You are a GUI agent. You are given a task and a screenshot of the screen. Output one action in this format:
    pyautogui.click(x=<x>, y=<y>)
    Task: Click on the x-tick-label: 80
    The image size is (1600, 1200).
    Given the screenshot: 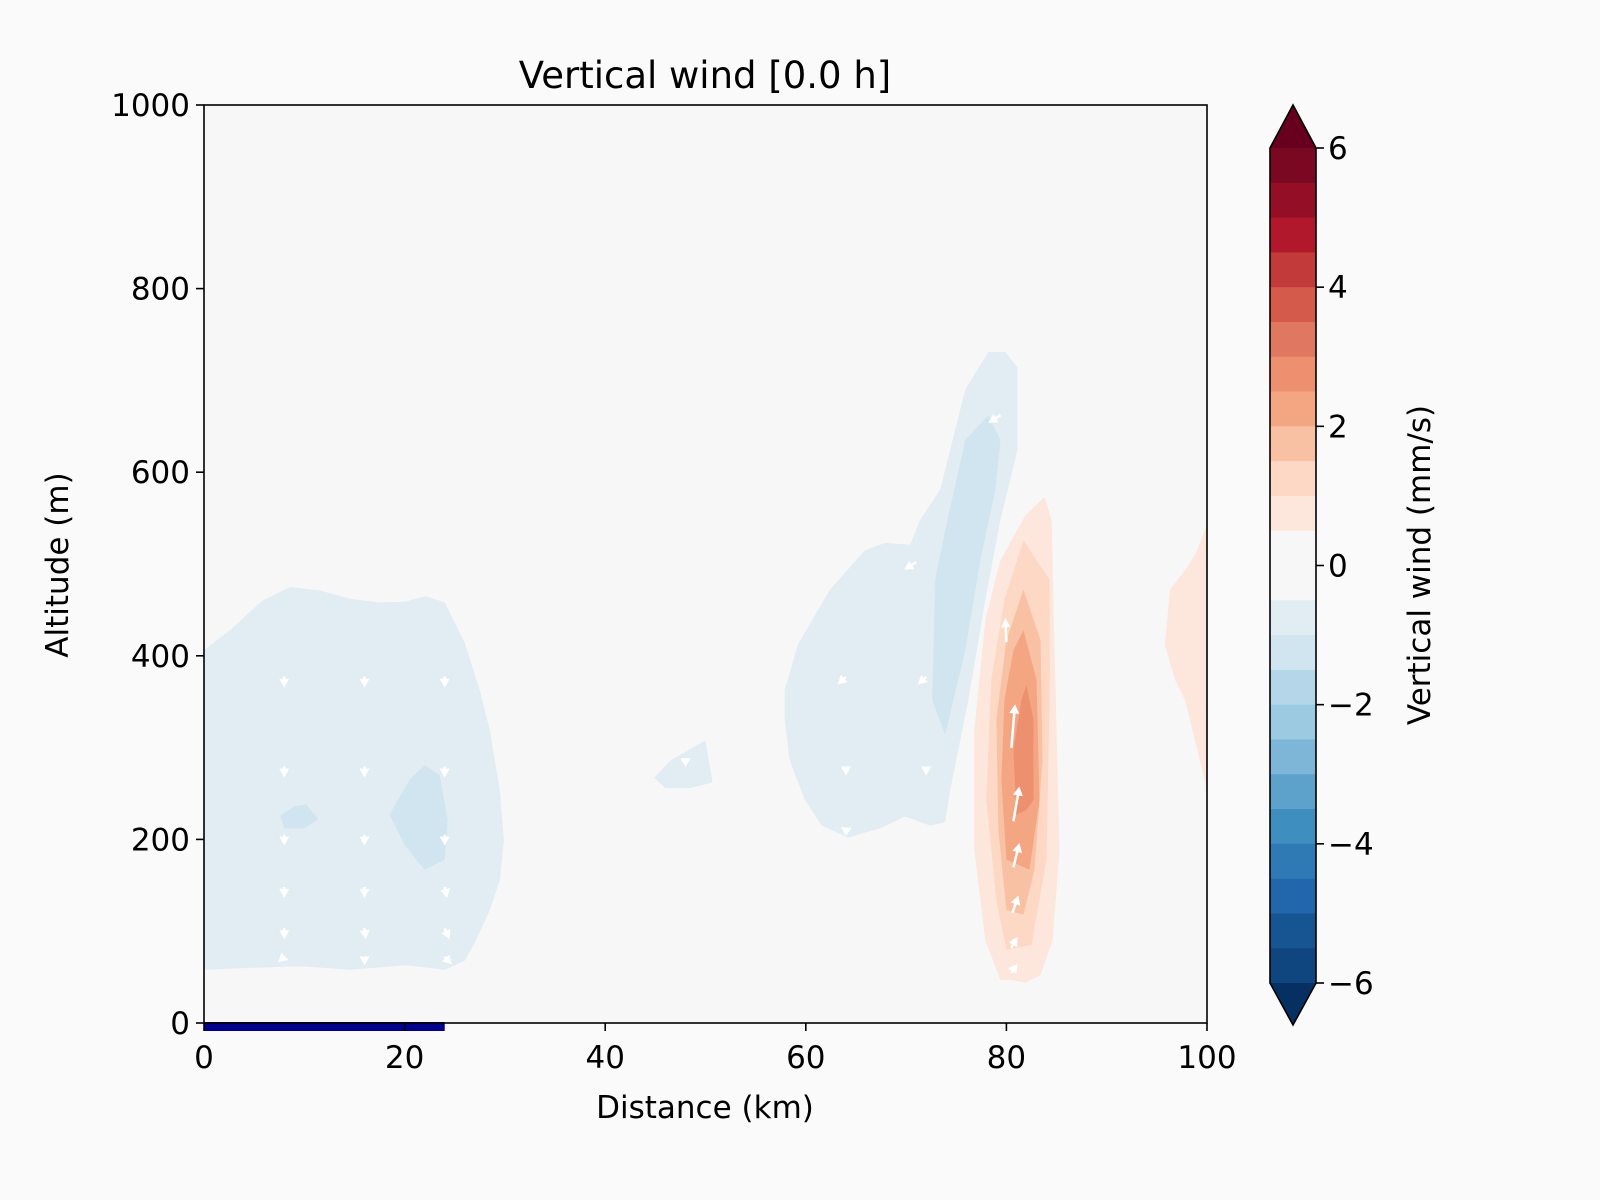 What is the action you would take?
    pyautogui.click(x=1006, y=1058)
    